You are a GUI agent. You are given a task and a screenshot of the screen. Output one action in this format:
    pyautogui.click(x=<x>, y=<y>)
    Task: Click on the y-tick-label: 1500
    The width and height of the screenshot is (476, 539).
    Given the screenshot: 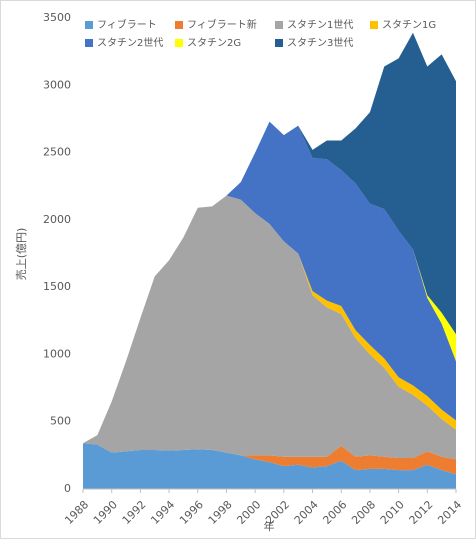 What is the action you would take?
    pyautogui.click(x=57, y=286)
    